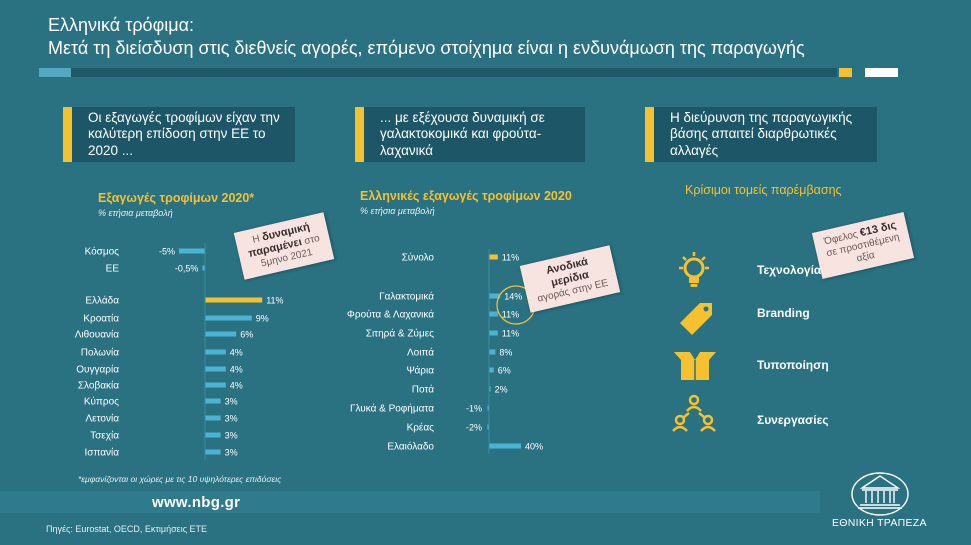 The image size is (971, 545). What do you see at coordinates (410, 502) in the screenshot?
I see `footer-band` at bounding box center [410, 502].